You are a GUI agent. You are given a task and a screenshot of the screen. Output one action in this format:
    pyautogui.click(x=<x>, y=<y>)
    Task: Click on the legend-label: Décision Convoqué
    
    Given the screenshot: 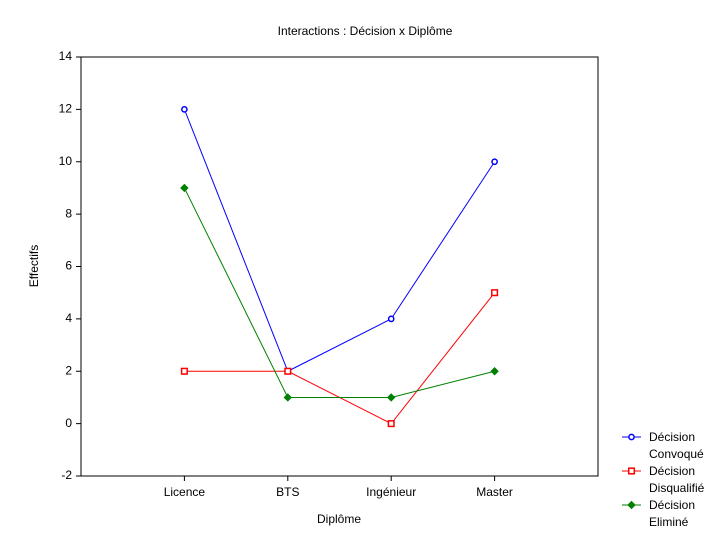 What is the action you would take?
    pyautogui.click(x=676, y=445)
    